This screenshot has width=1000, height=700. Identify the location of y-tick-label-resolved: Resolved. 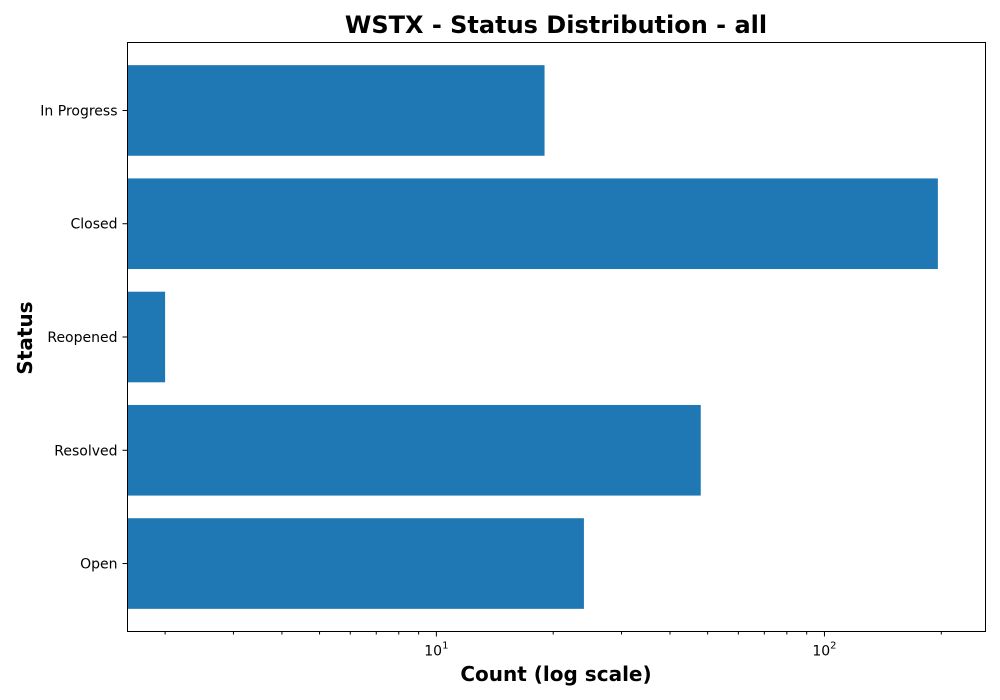
(85, 451).